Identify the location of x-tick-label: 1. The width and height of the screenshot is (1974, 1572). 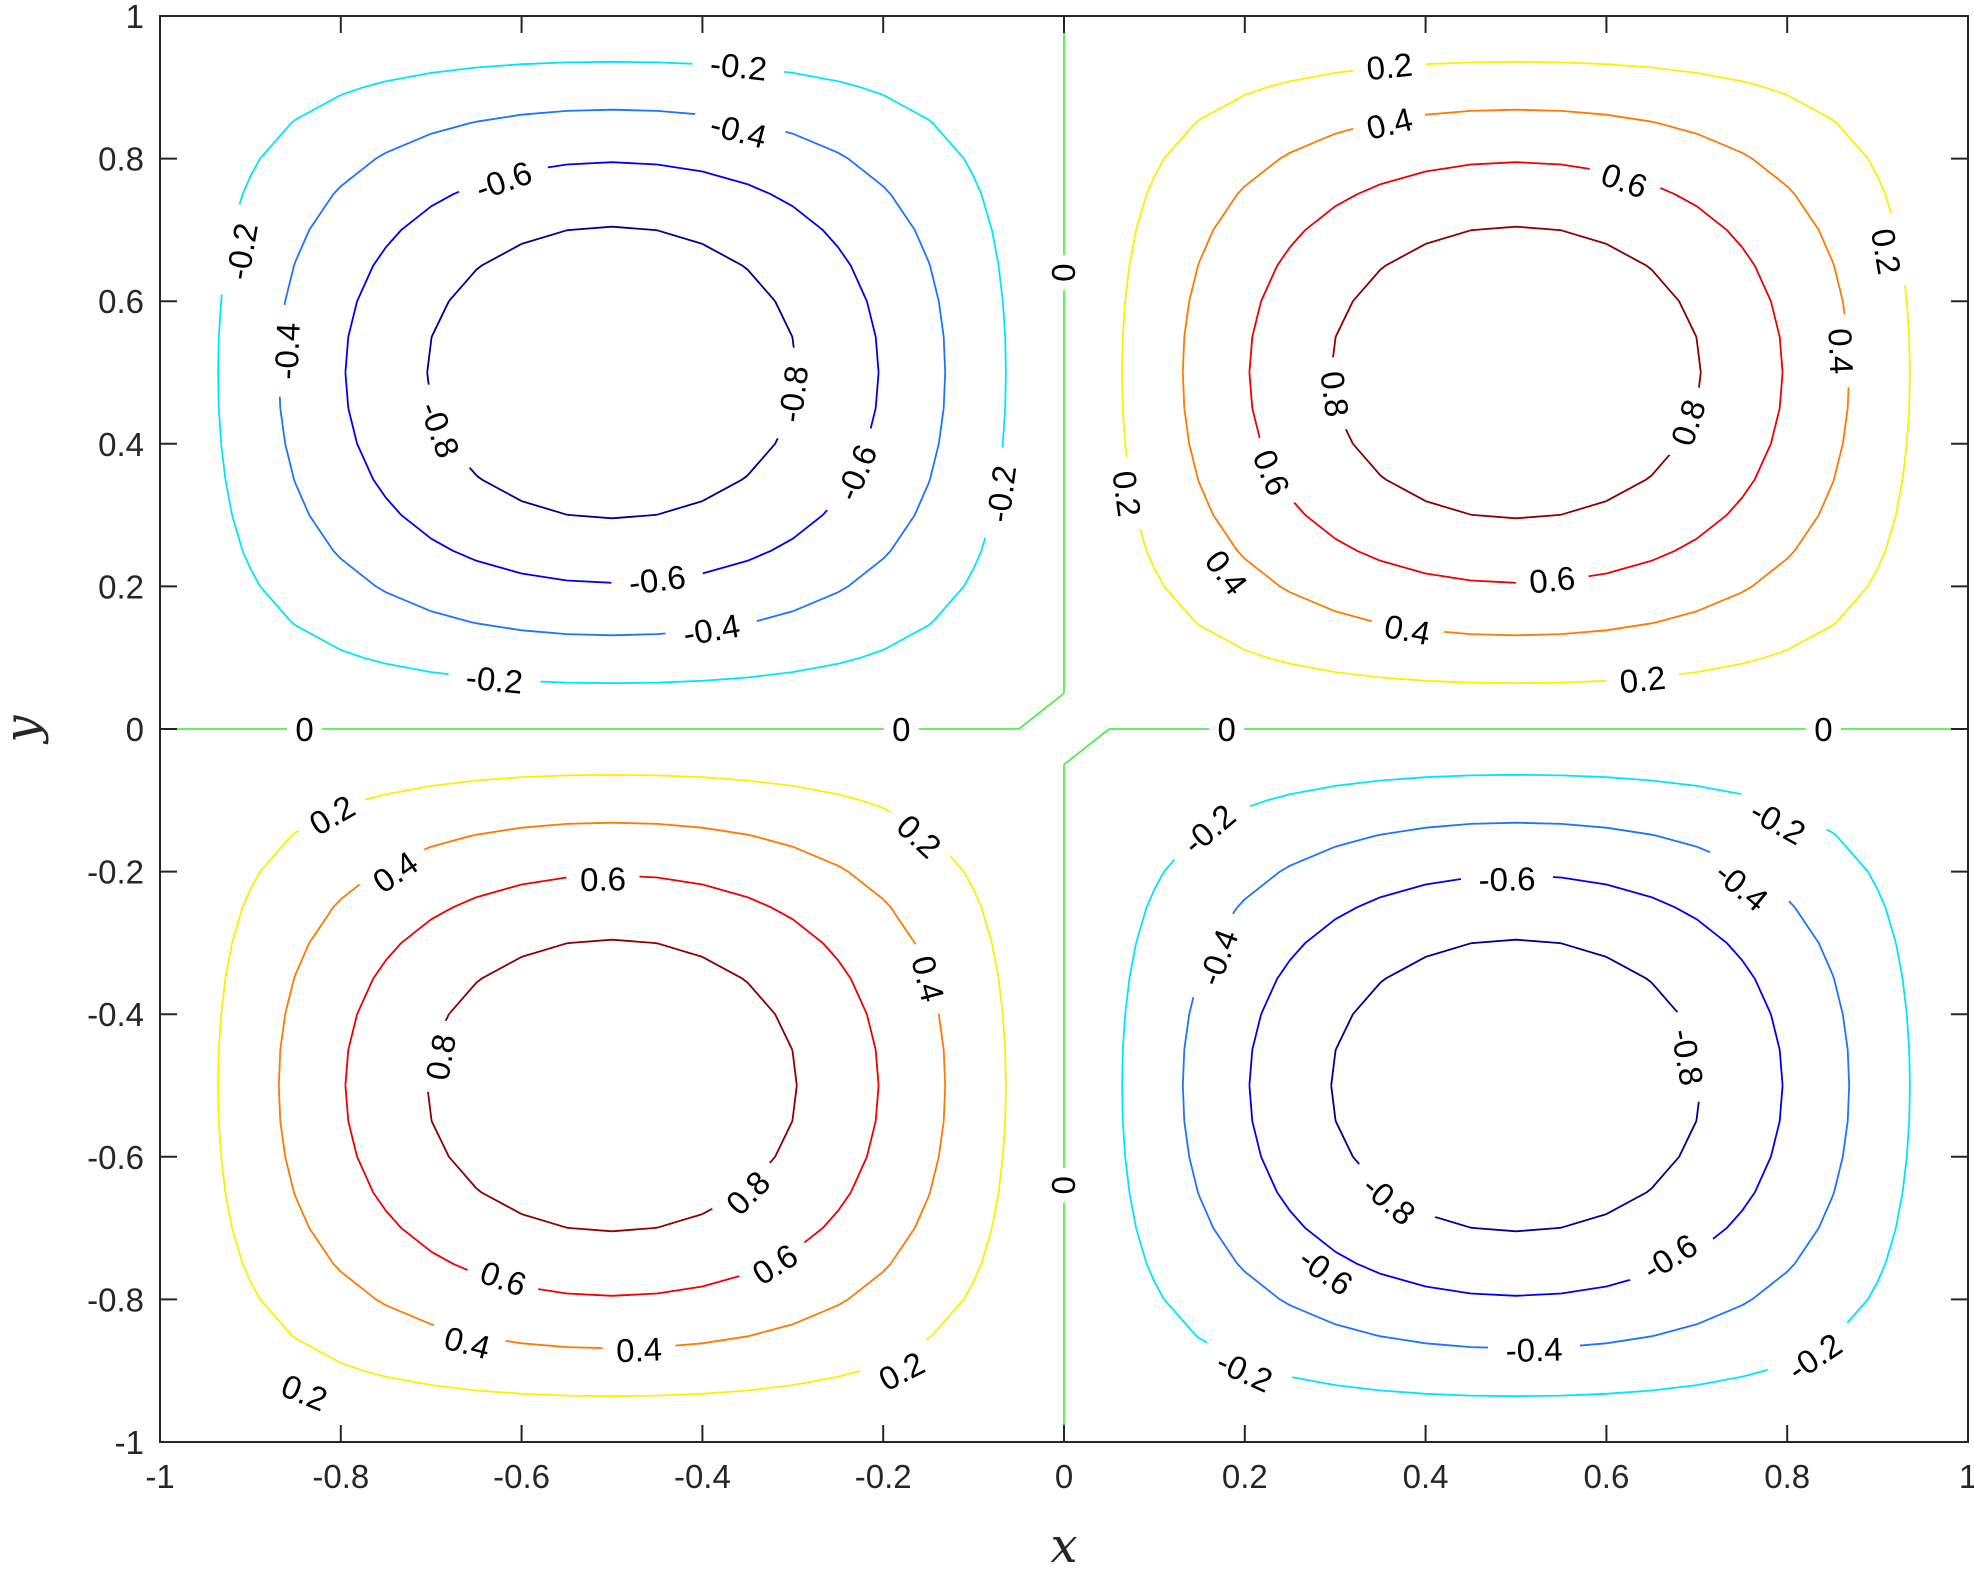
(1966, 1476).